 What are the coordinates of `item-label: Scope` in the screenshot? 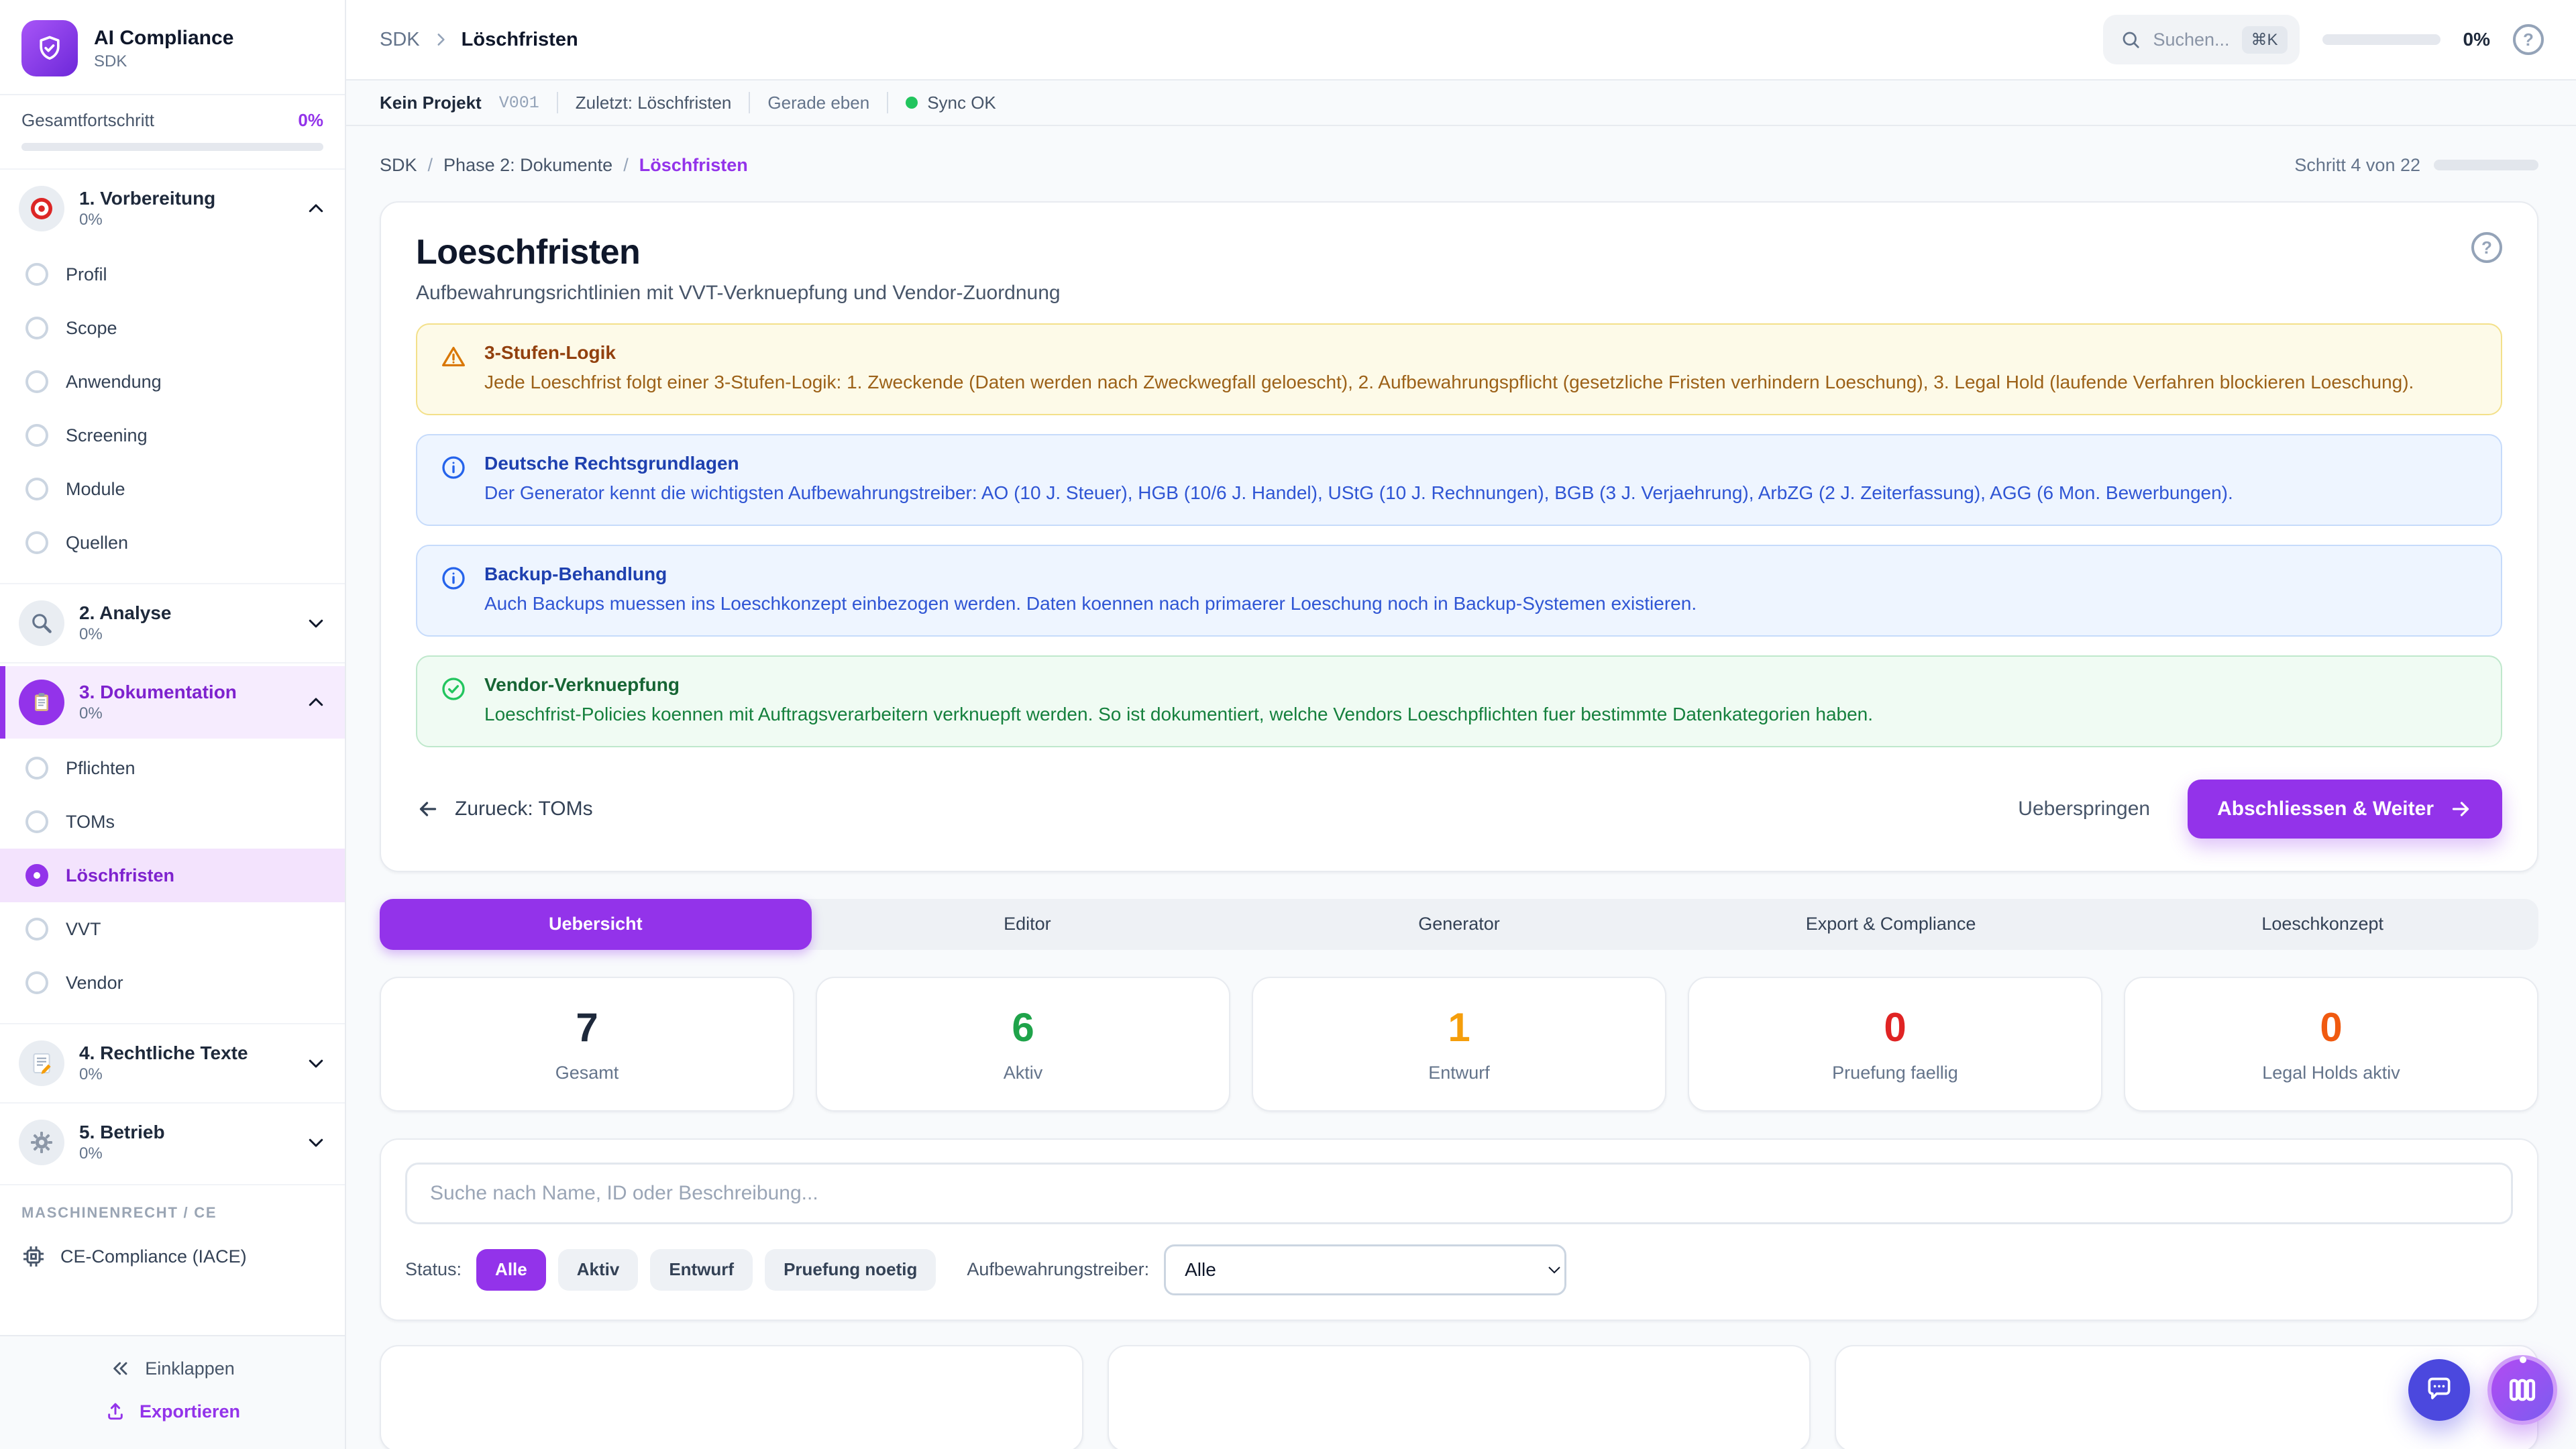 It's located at (91, 327).